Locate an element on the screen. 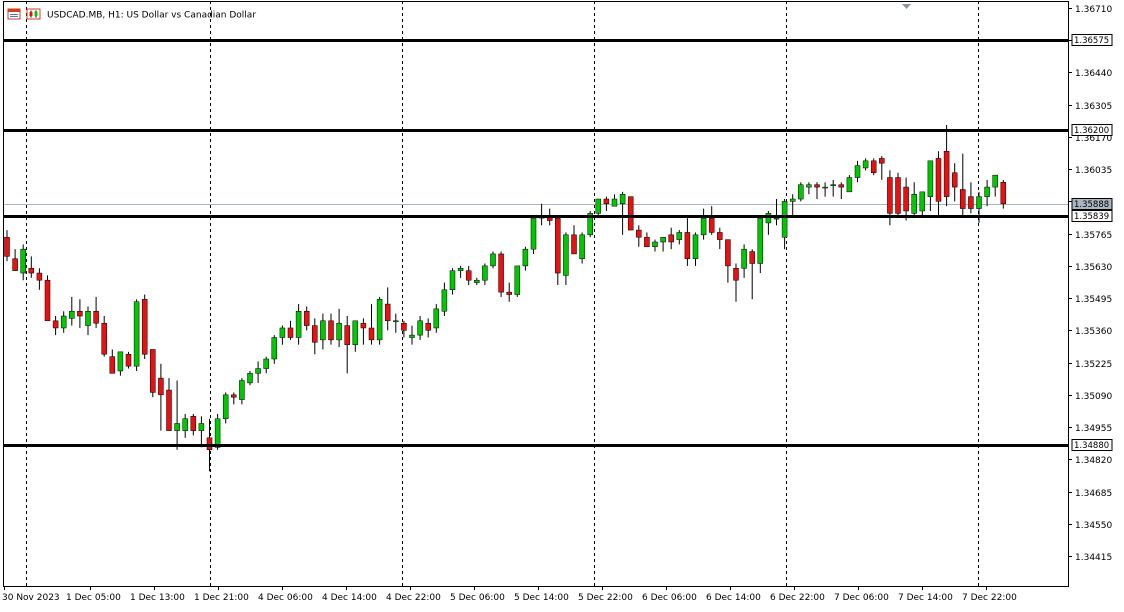 The height and width of the screenshot is (612, 1124). candles-icon is located at coordinates (33, 14).